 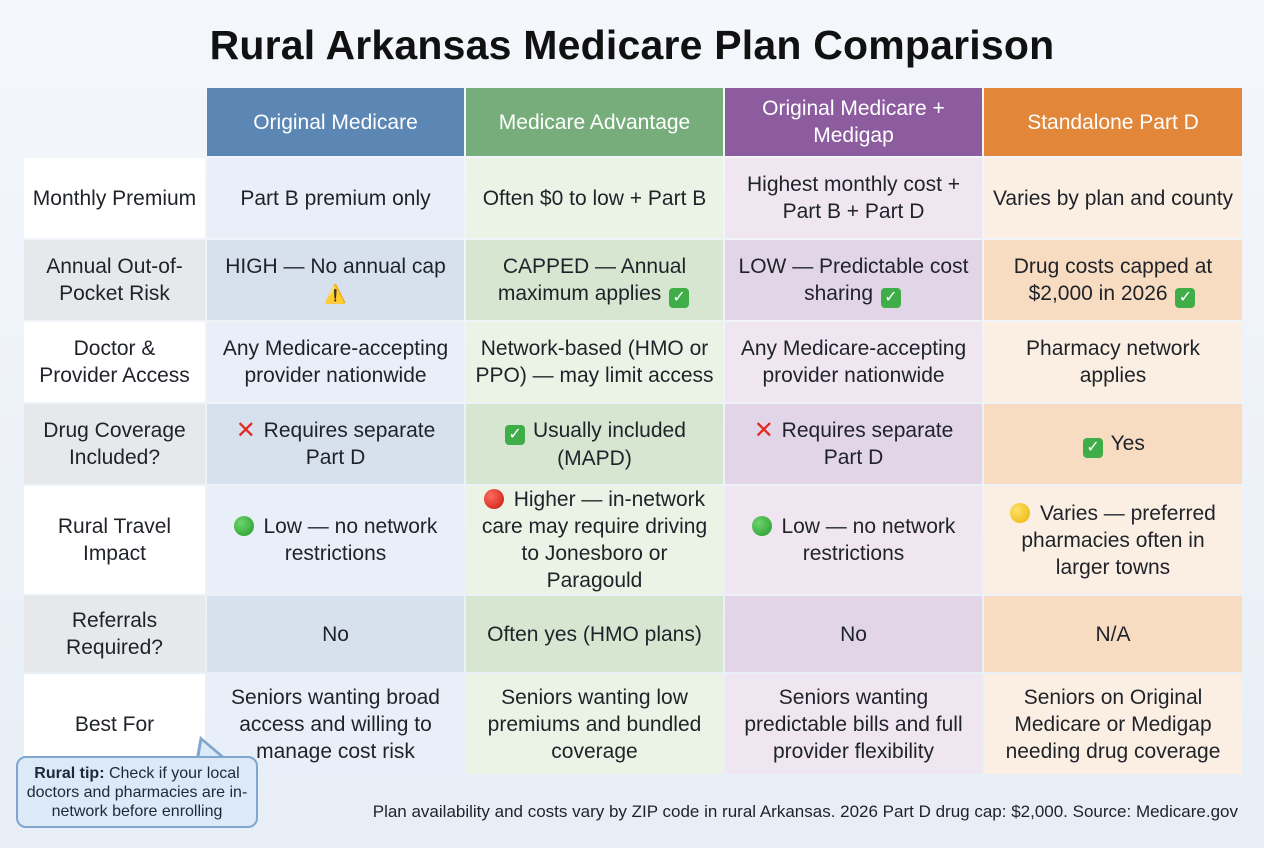 I want to click on warning-icon: ⚠️, so click(x=335, y=293).